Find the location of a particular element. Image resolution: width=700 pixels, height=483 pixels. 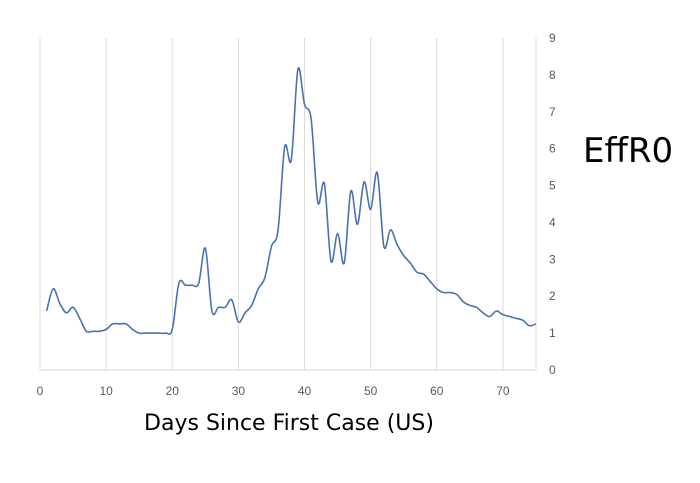

y-tick-labels: 0 1 2 3 4 5 6 7 8 9 is located at coordinates (552, 204).